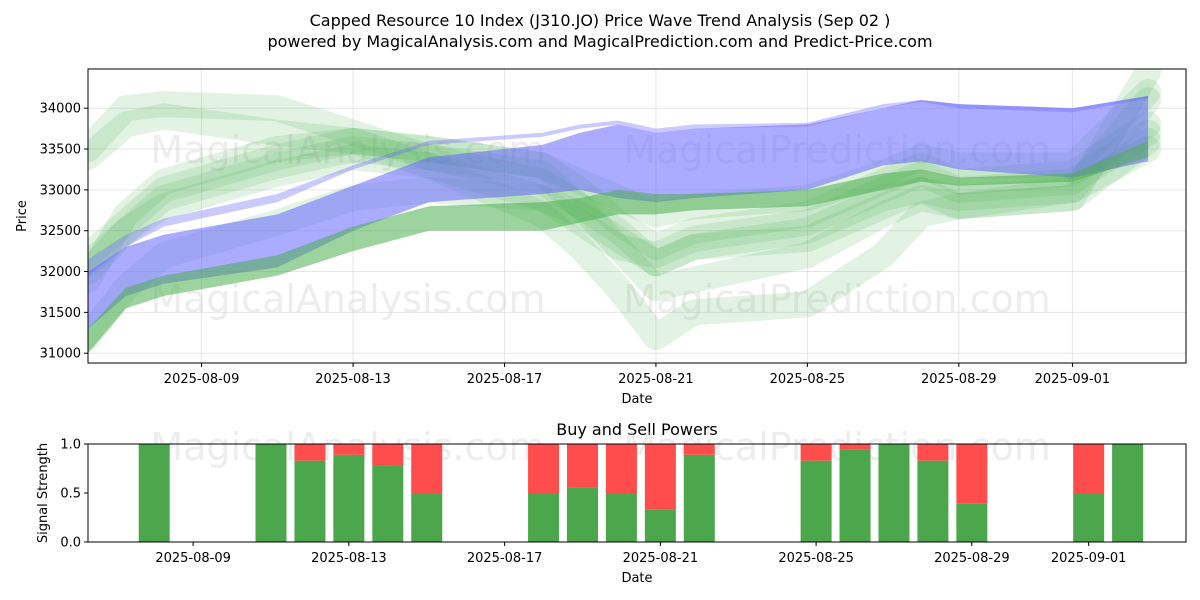 The height and width of the screenshot is (600, 1200). I want to click on y-tick-label: 32500, so click(60, 231).